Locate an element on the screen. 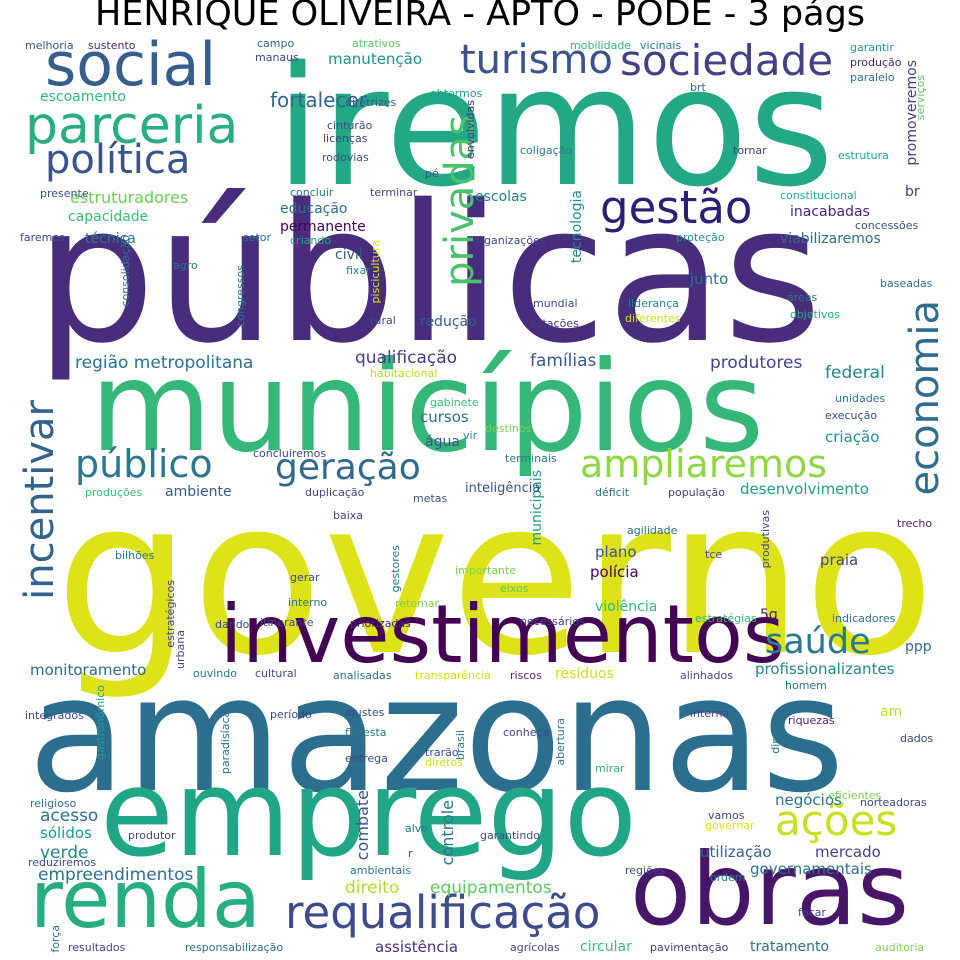 This screenshot has width=960, height=960. word-educação: educação is located at coordinates (314, 209).